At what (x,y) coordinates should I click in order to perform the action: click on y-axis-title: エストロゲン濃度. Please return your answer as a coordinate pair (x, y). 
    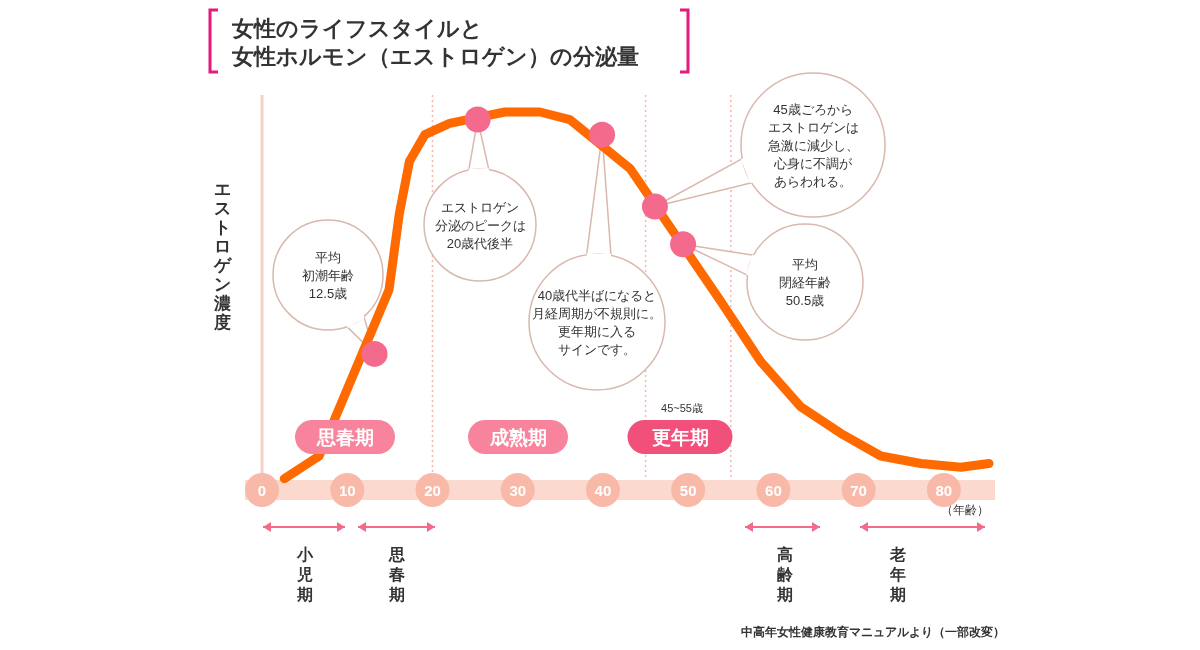
    Looking at the image, I should click on (222, 256).